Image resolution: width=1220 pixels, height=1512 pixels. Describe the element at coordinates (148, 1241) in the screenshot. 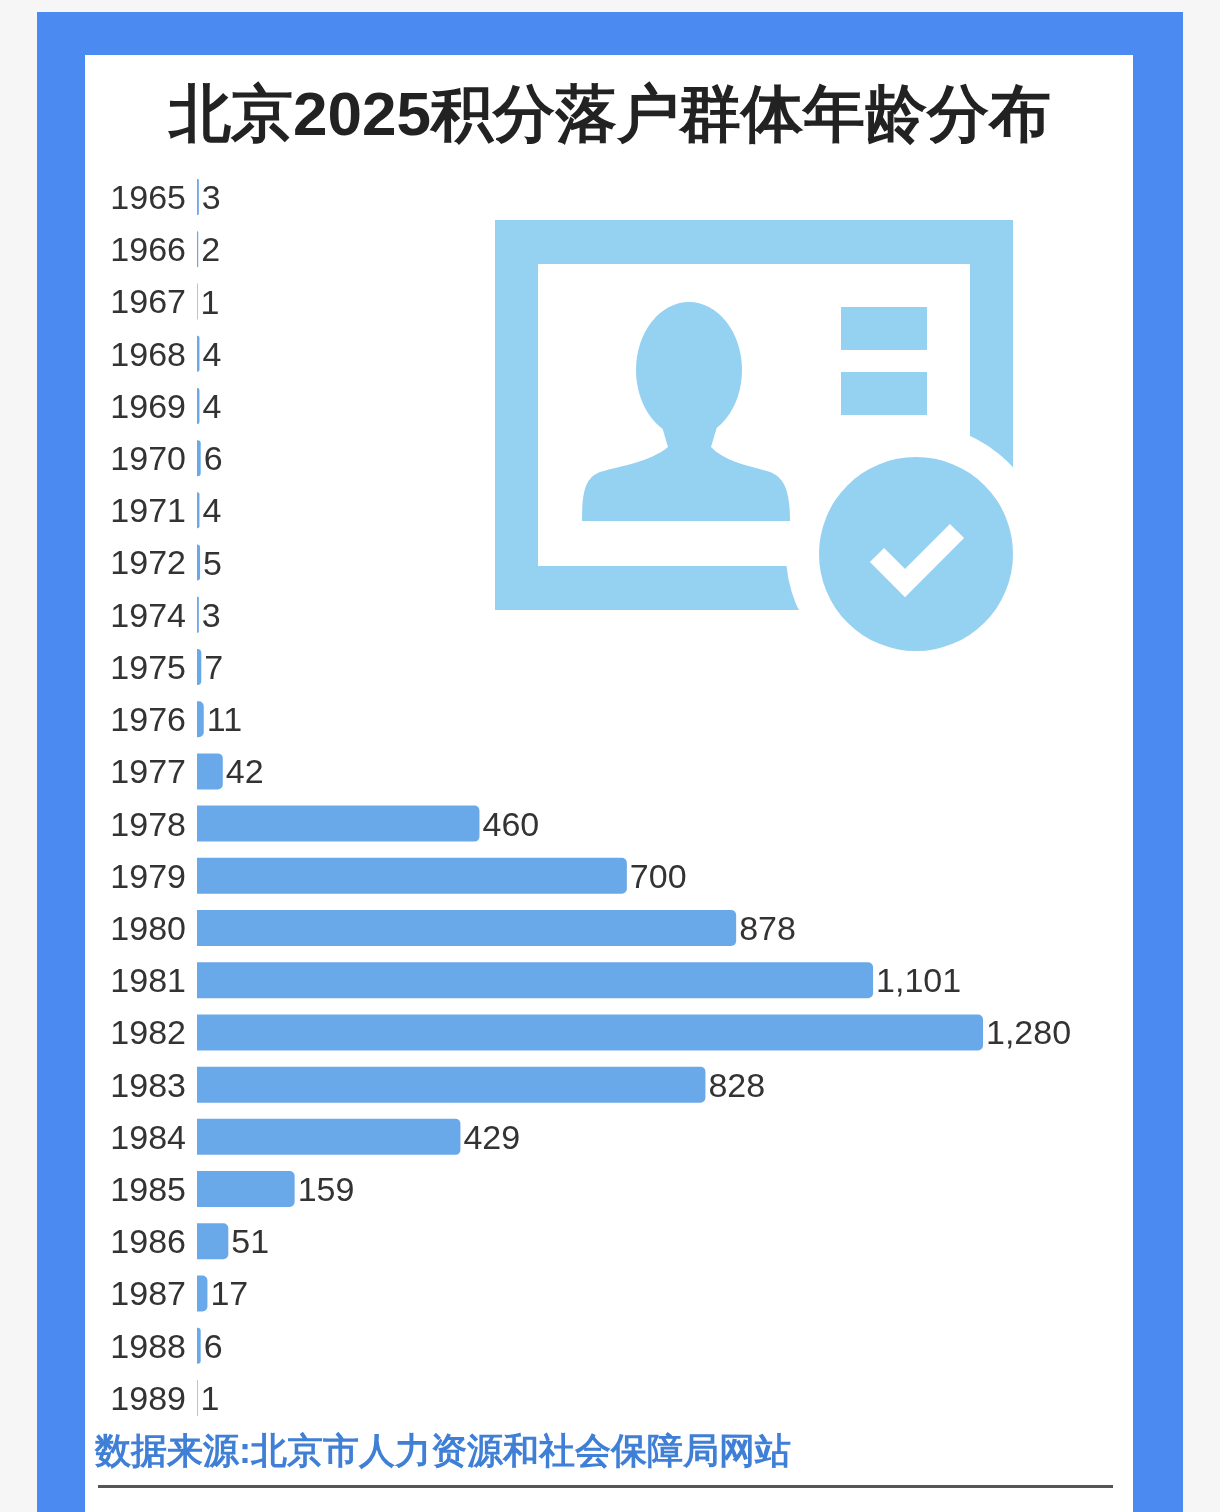

I see `y-tick-label: 1986` at that location.